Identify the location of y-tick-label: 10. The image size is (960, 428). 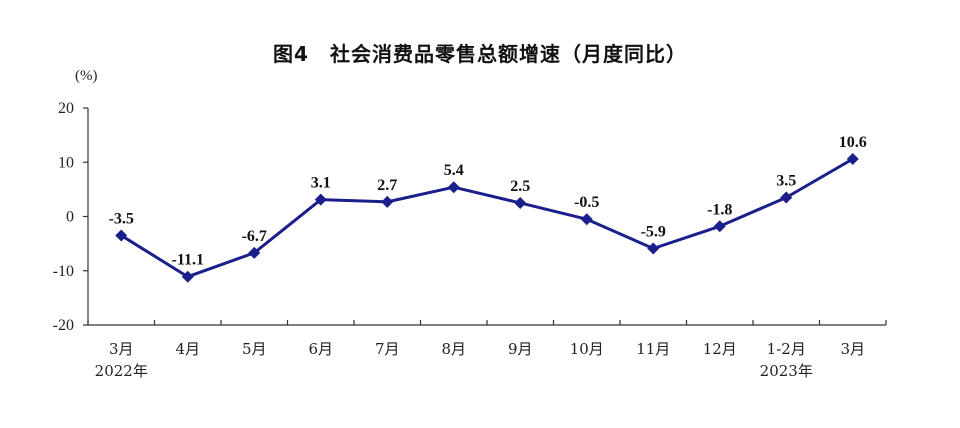
(66, 162).